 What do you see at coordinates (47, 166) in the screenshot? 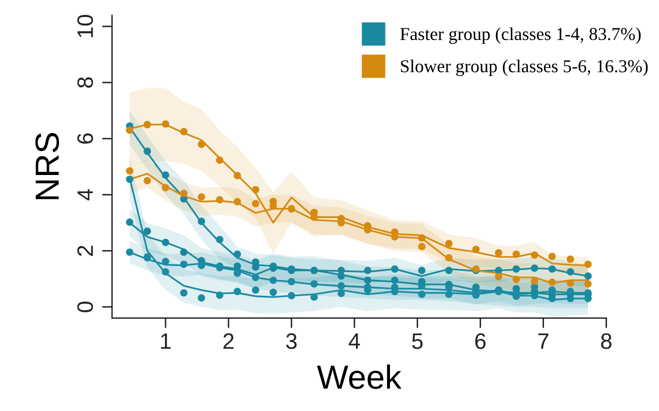
I see `y-axis-title: NRS` at bounding box center [47, 166].